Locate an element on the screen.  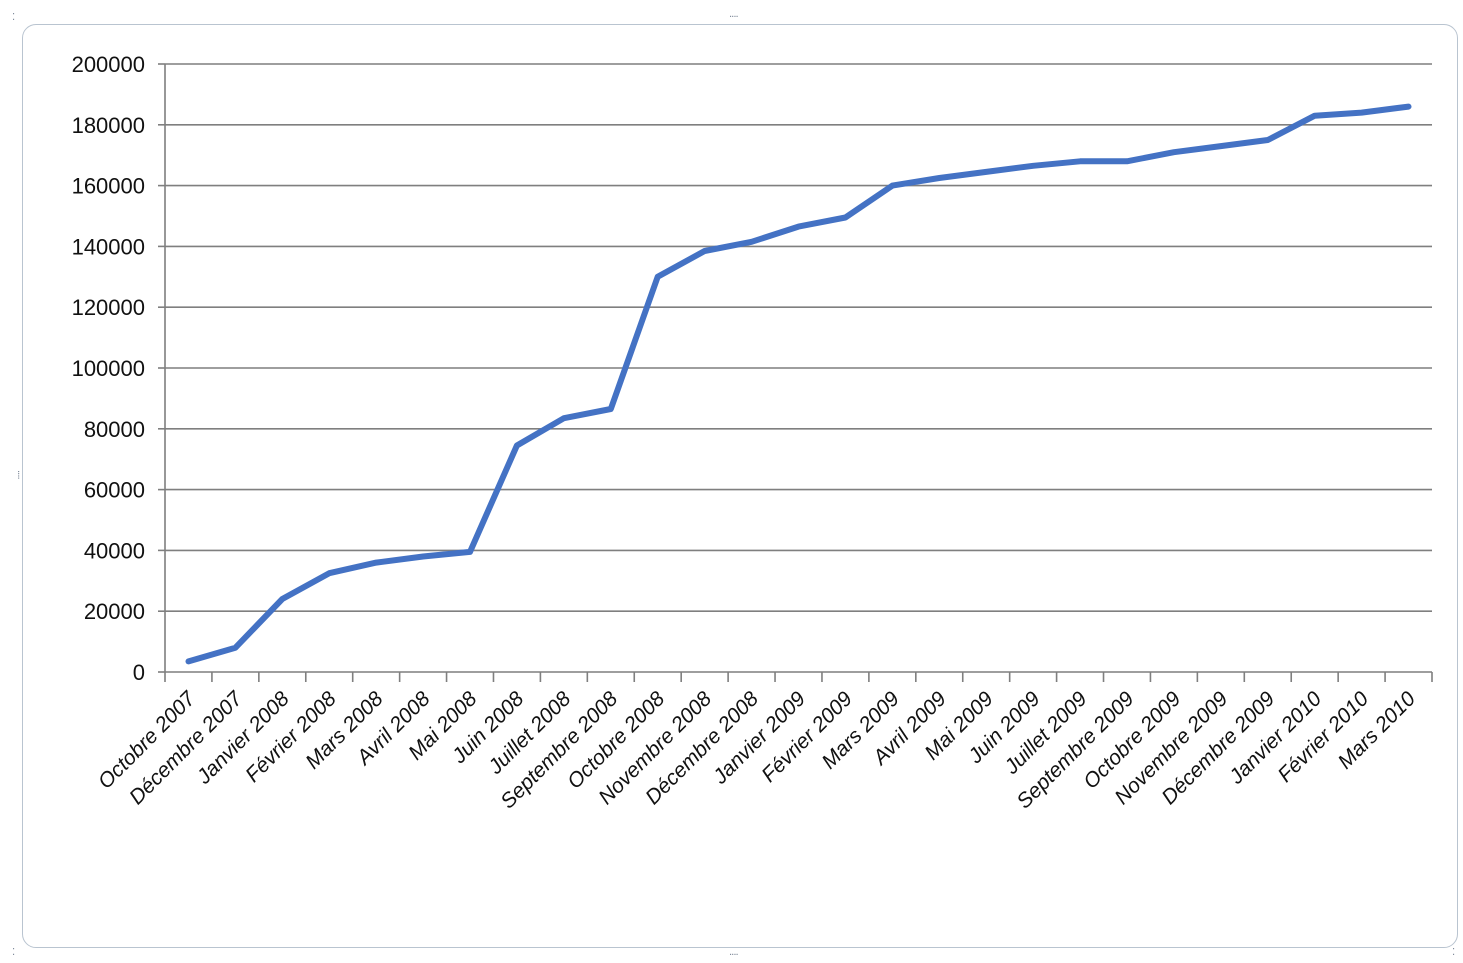
y-tick-label: 60000 is located at coordinates (114, 490).